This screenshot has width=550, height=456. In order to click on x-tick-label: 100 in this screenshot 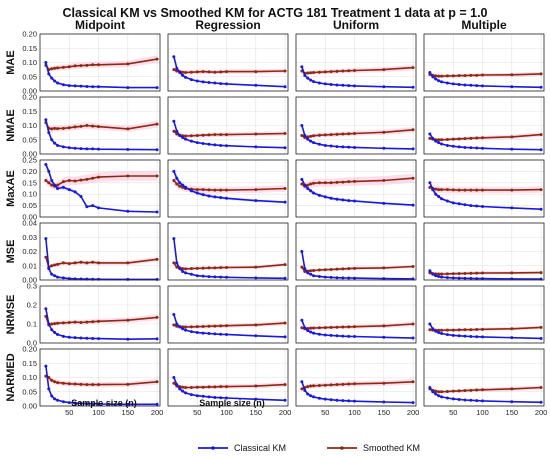, I will do `click(354, 412)`.